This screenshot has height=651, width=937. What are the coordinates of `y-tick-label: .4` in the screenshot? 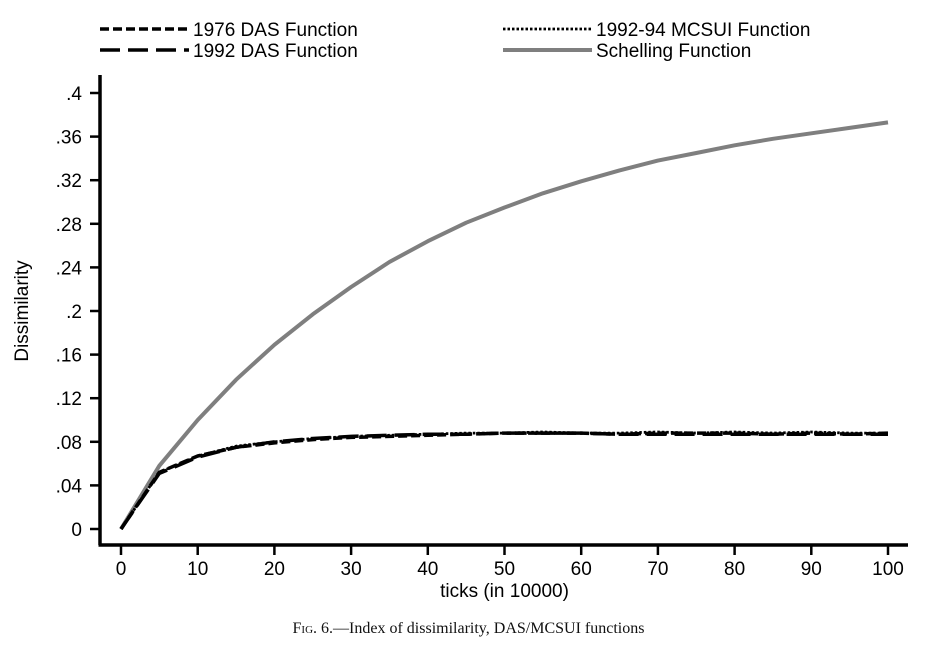 It's located at (74, 94).